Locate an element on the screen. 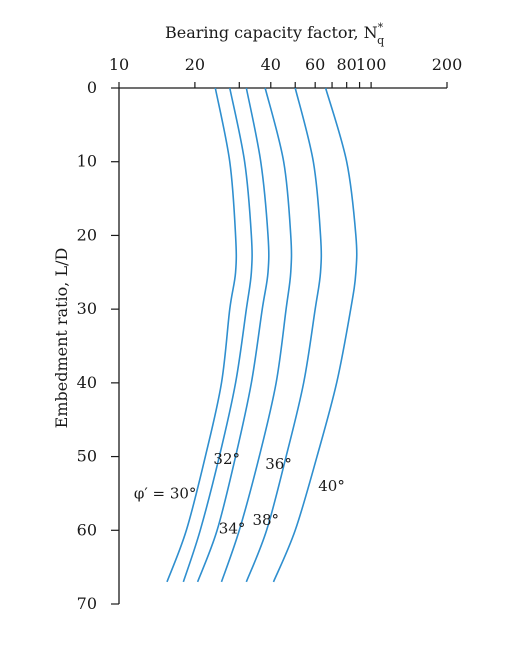  x-tick-label: 20 is located at coordinates (195, 64).